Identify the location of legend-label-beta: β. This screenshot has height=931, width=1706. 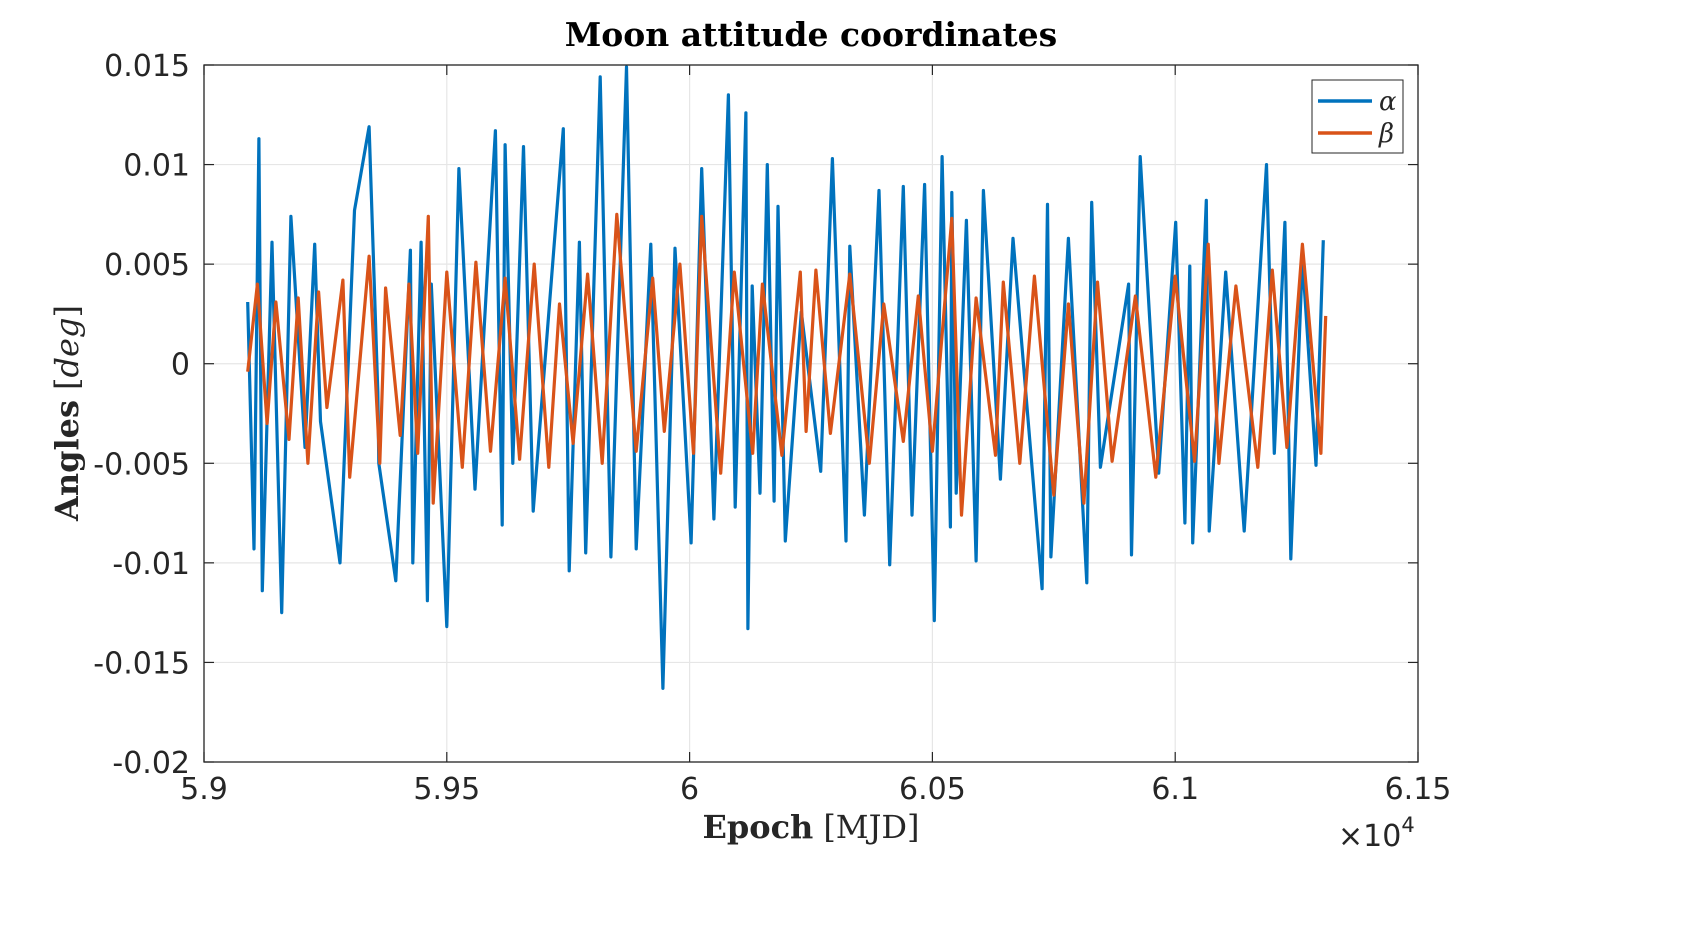
(1386, 134).